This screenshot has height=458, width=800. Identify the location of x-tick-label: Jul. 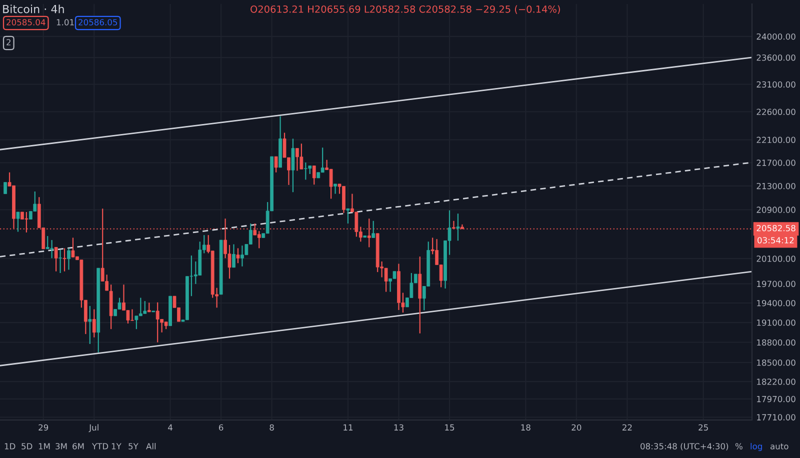
(93, 428).